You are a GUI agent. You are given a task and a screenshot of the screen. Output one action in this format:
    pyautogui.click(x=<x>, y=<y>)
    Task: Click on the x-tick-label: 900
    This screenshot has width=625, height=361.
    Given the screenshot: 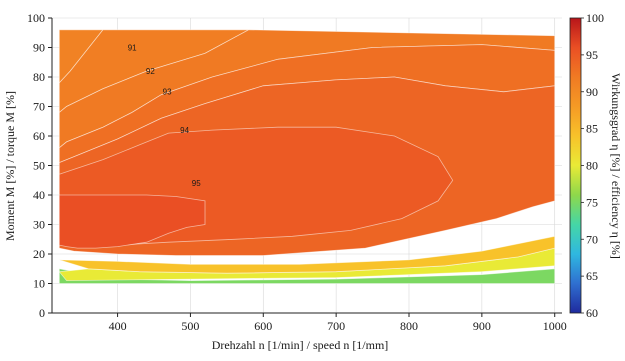 What is the action you would take?
    pyautogui.click(x=482, y=326)
    